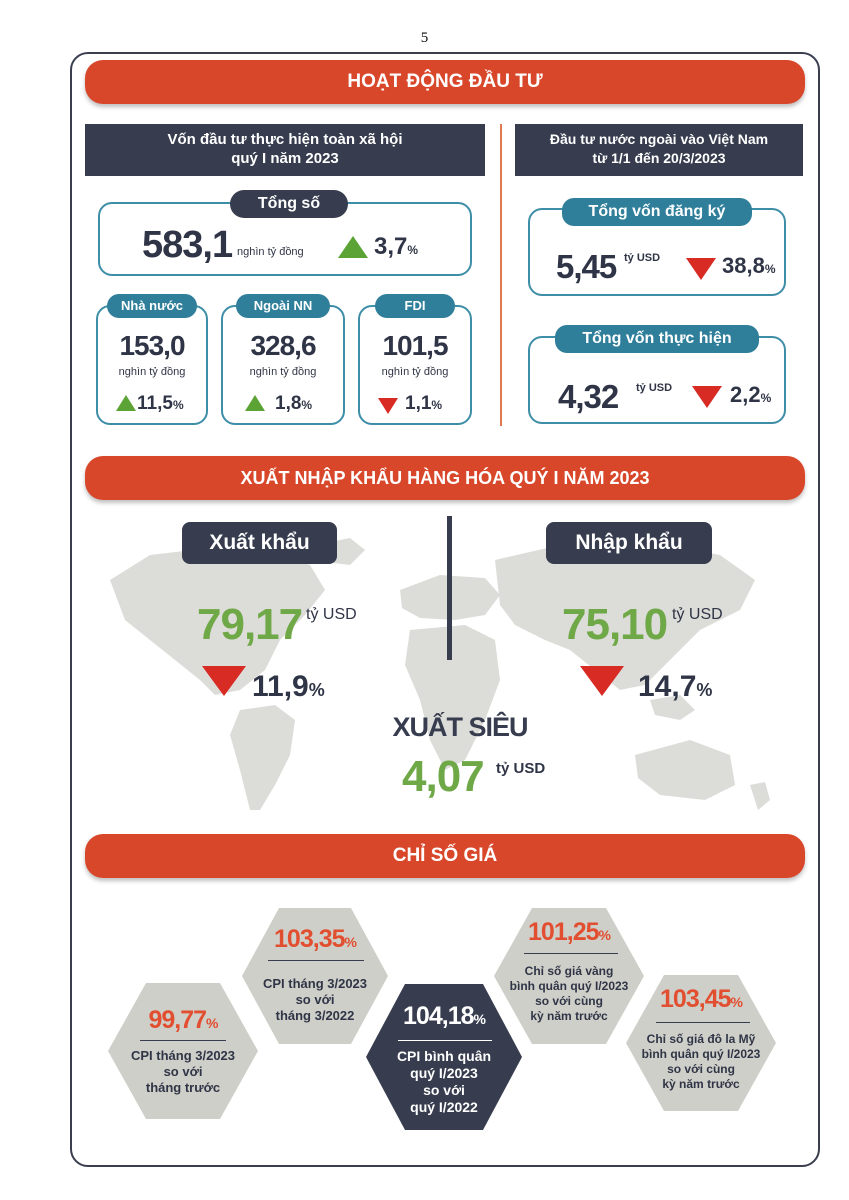 This screenshot has height=1200, width=849. I want to click on hex-cpi-month-value: 99,77%, so click(183, 1020).